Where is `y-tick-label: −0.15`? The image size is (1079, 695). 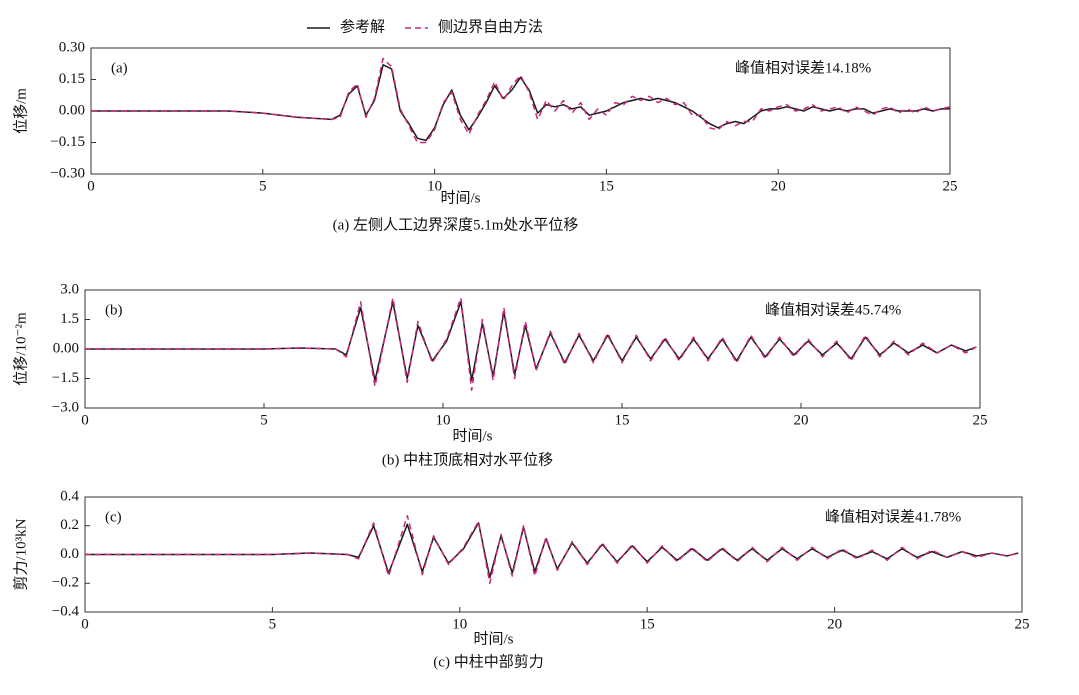
y-tick-label: −0.15 is located at coordinates (67, 142).